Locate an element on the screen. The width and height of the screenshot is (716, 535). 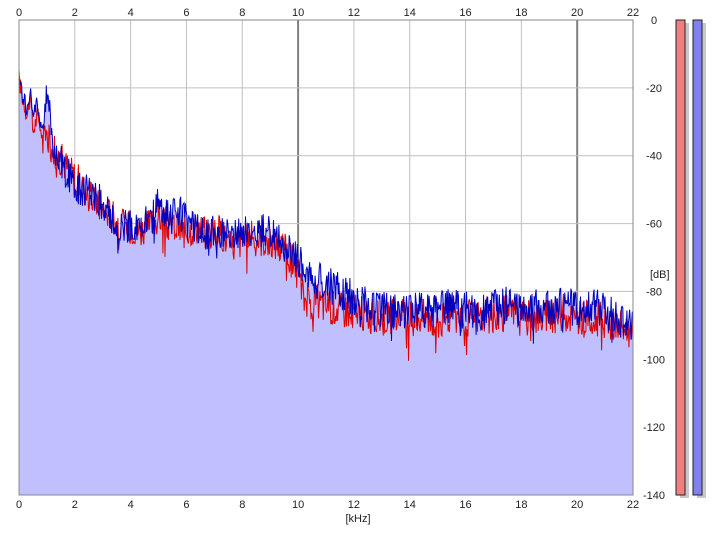
x-tick-labels-top: 0 2 4 6 8 10 12 14 16 18 20 22 is located at coordinates (327, 13).